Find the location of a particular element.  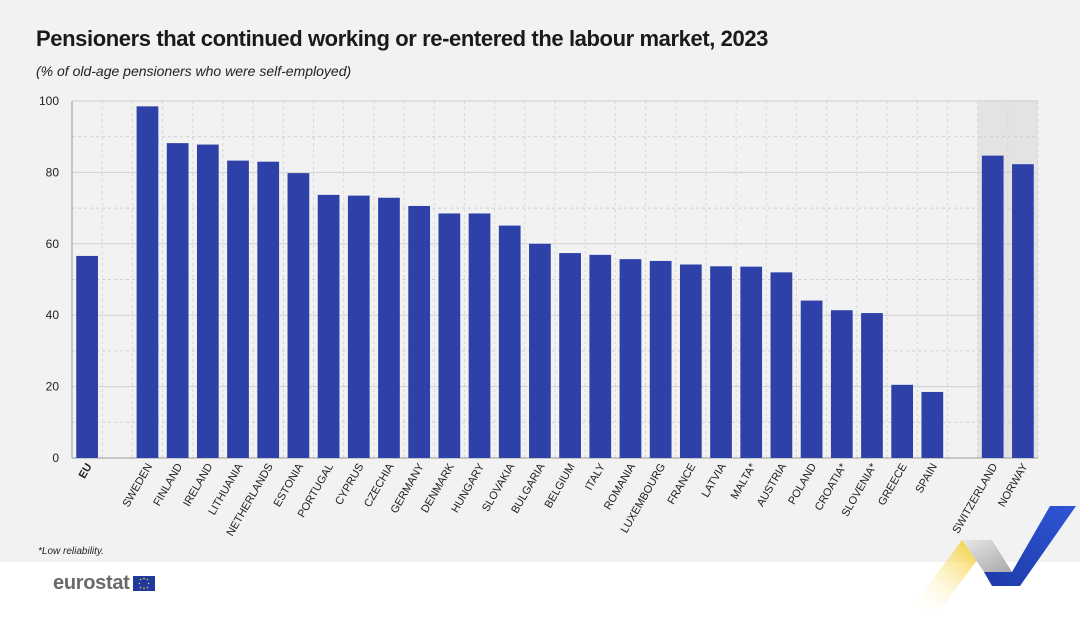

eu-flag-icon is located at coordinates (143, 583).